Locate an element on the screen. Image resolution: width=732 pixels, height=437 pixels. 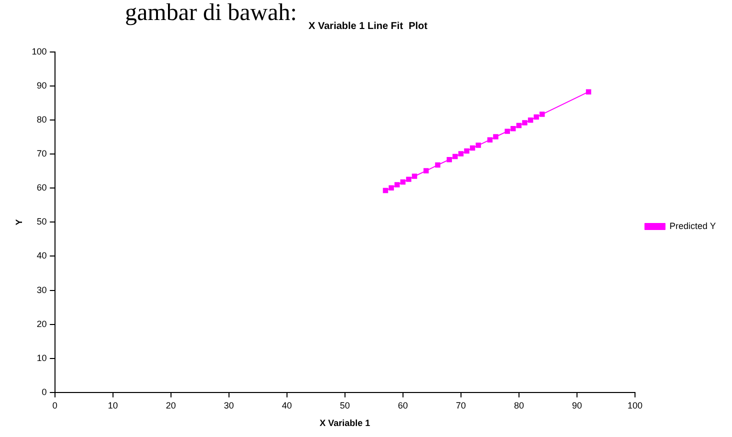
chart-title: X Variable 1 Line Fit Plot is located at coordinates (368, 26).